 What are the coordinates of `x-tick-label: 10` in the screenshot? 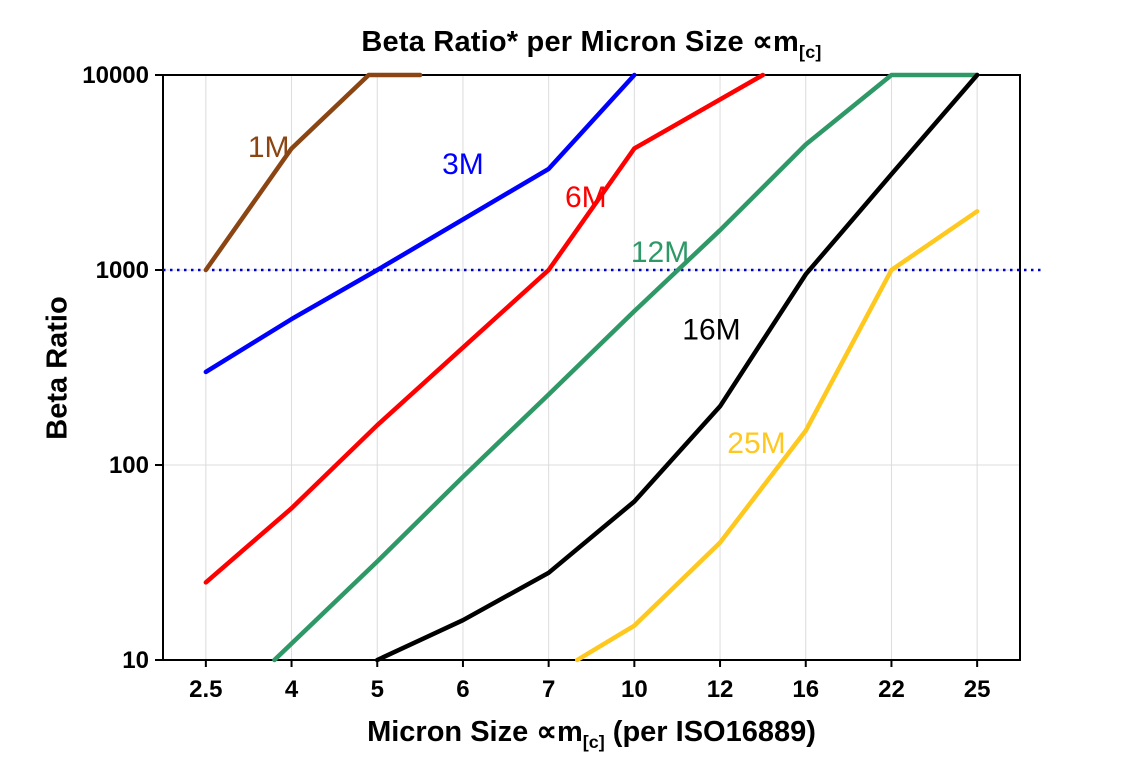 It's located at (634, 689).